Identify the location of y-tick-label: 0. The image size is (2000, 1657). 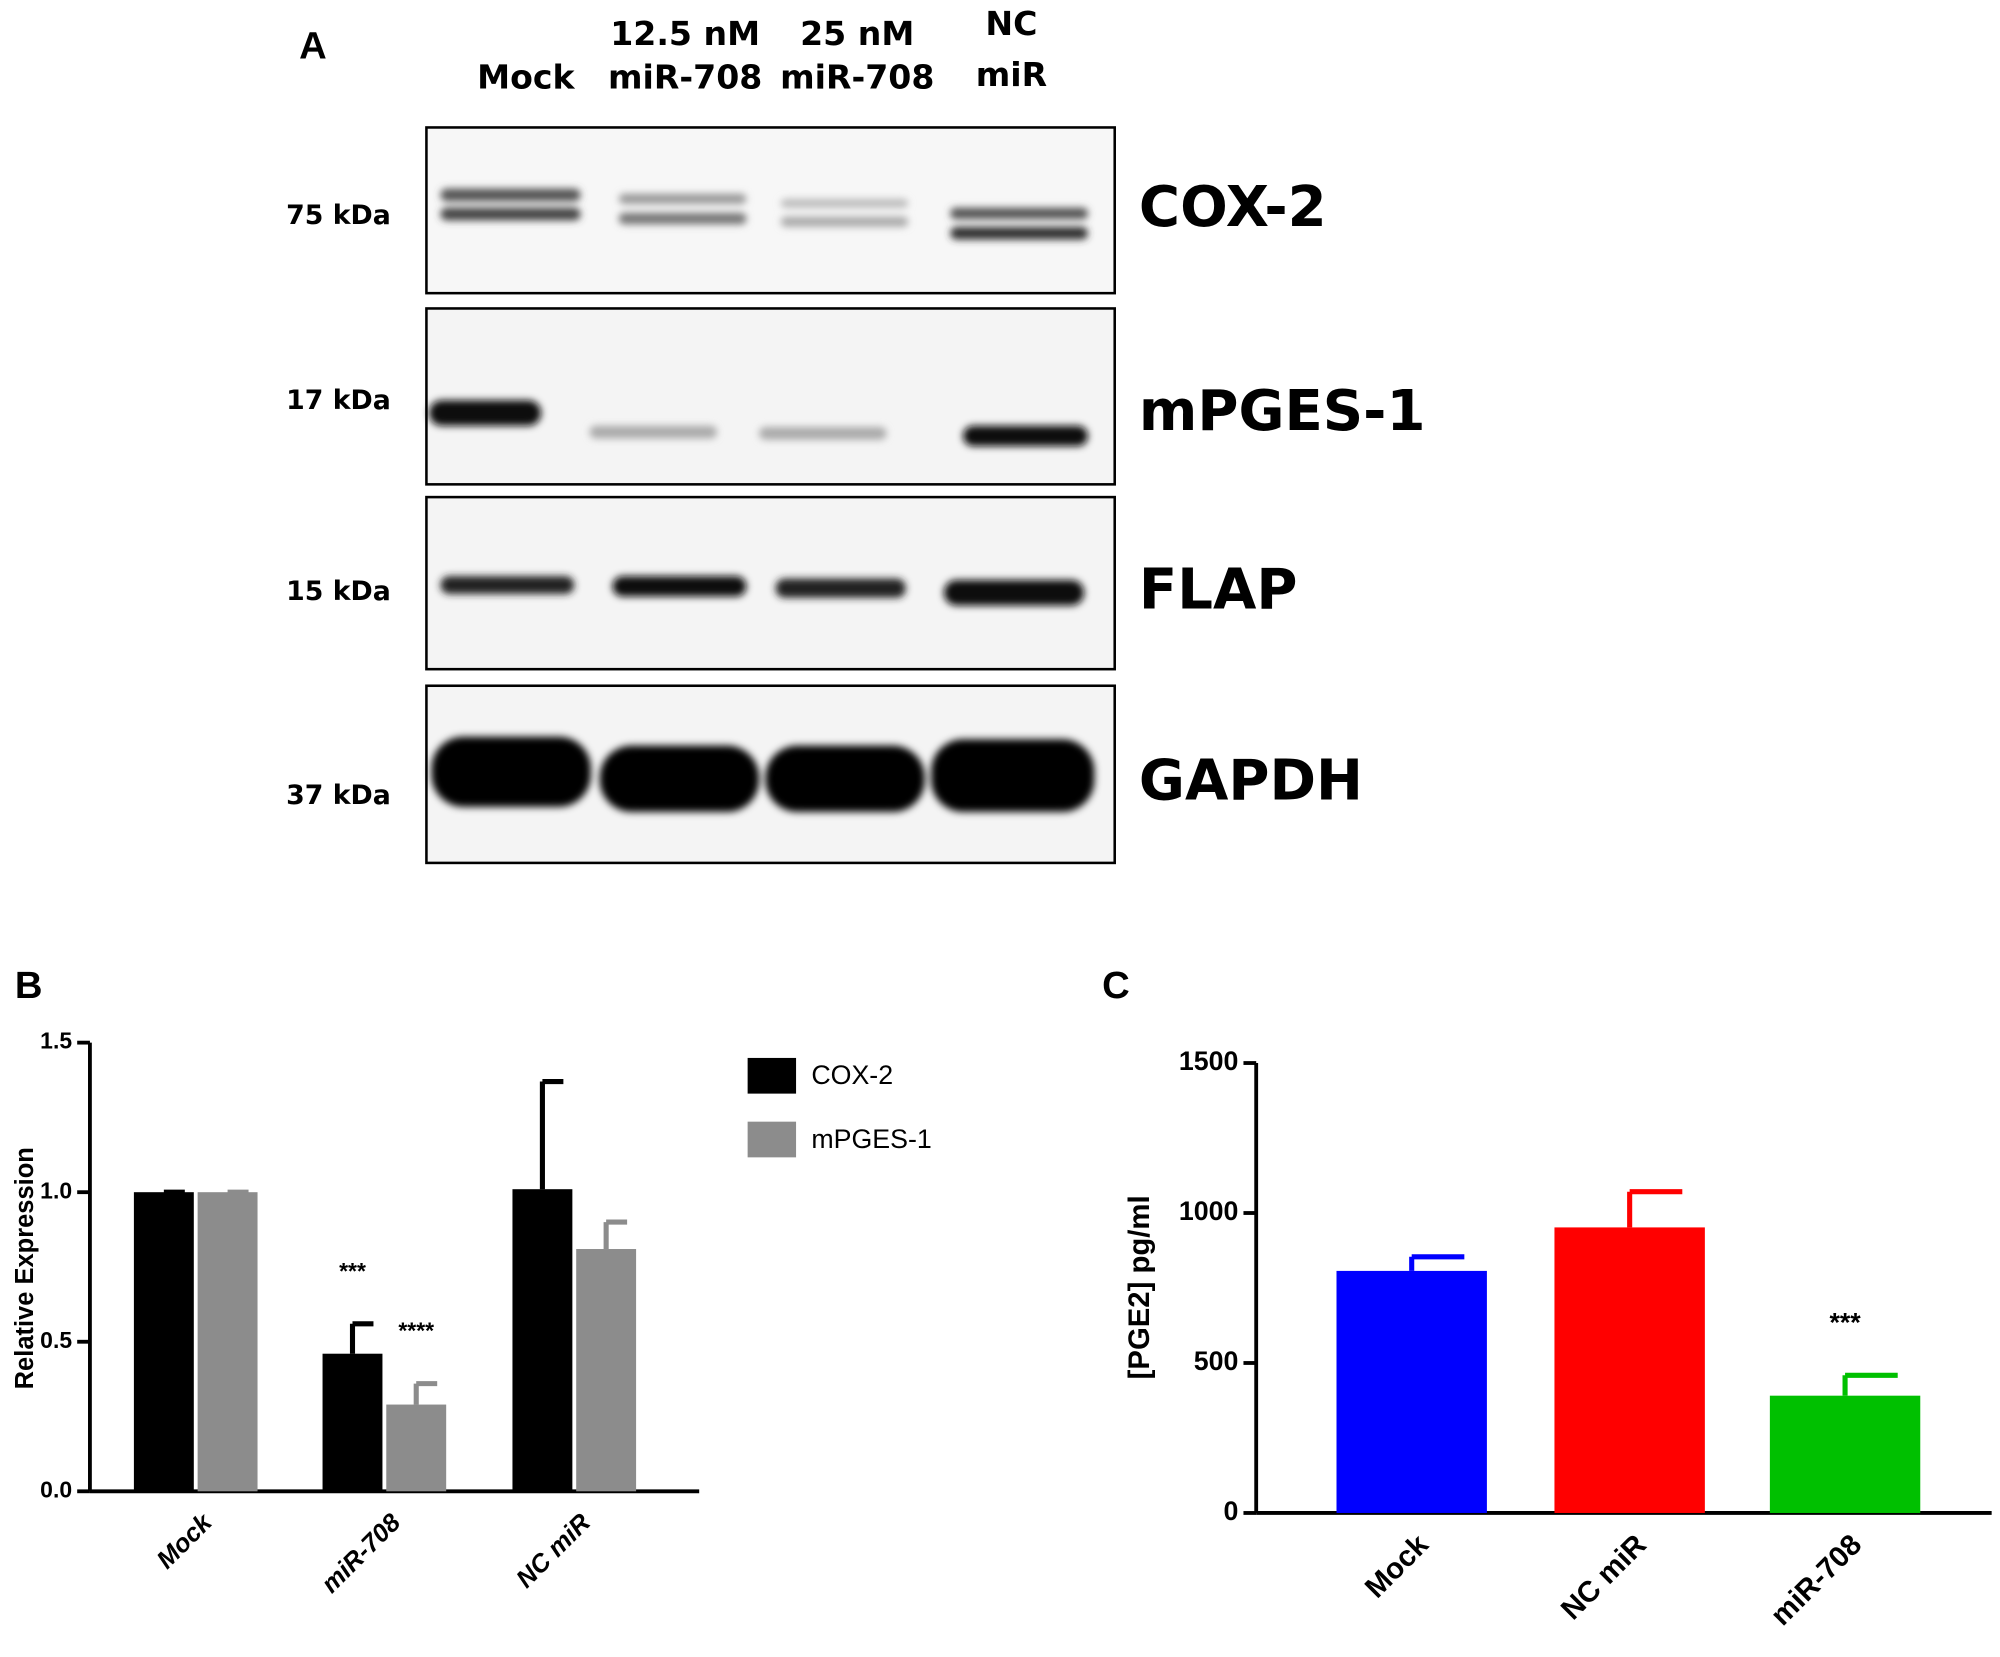
(1230, 1511).